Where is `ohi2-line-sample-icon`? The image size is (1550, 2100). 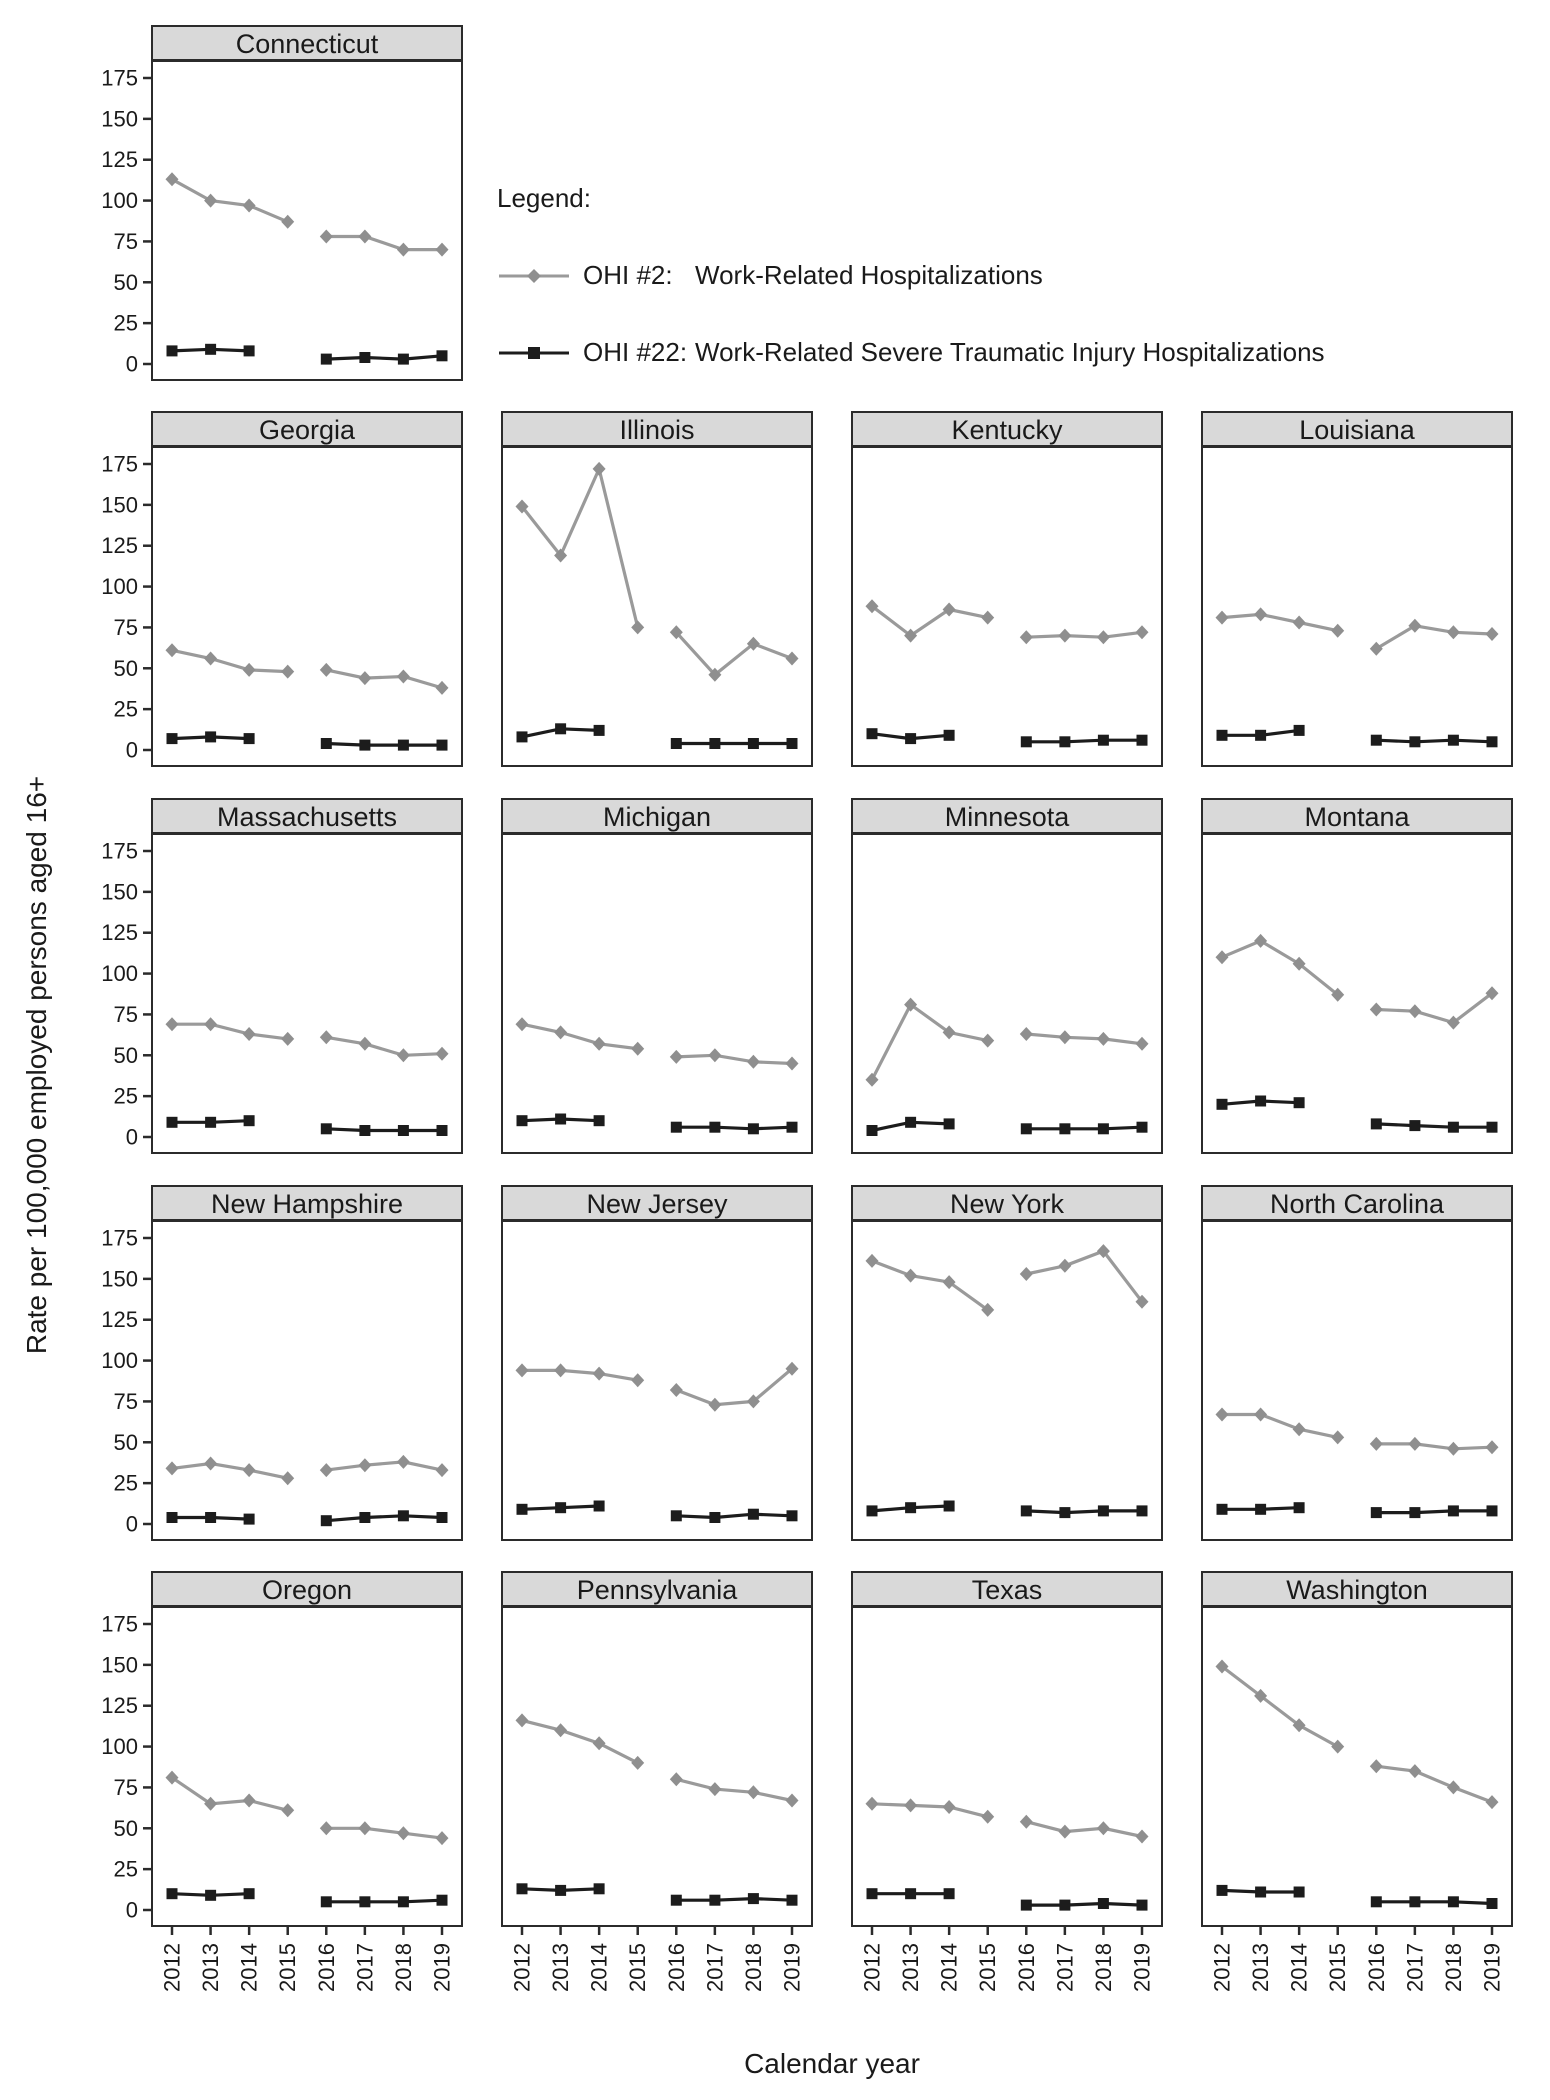
ohi2-line-sample-icon is located at coordinates (534, 275).